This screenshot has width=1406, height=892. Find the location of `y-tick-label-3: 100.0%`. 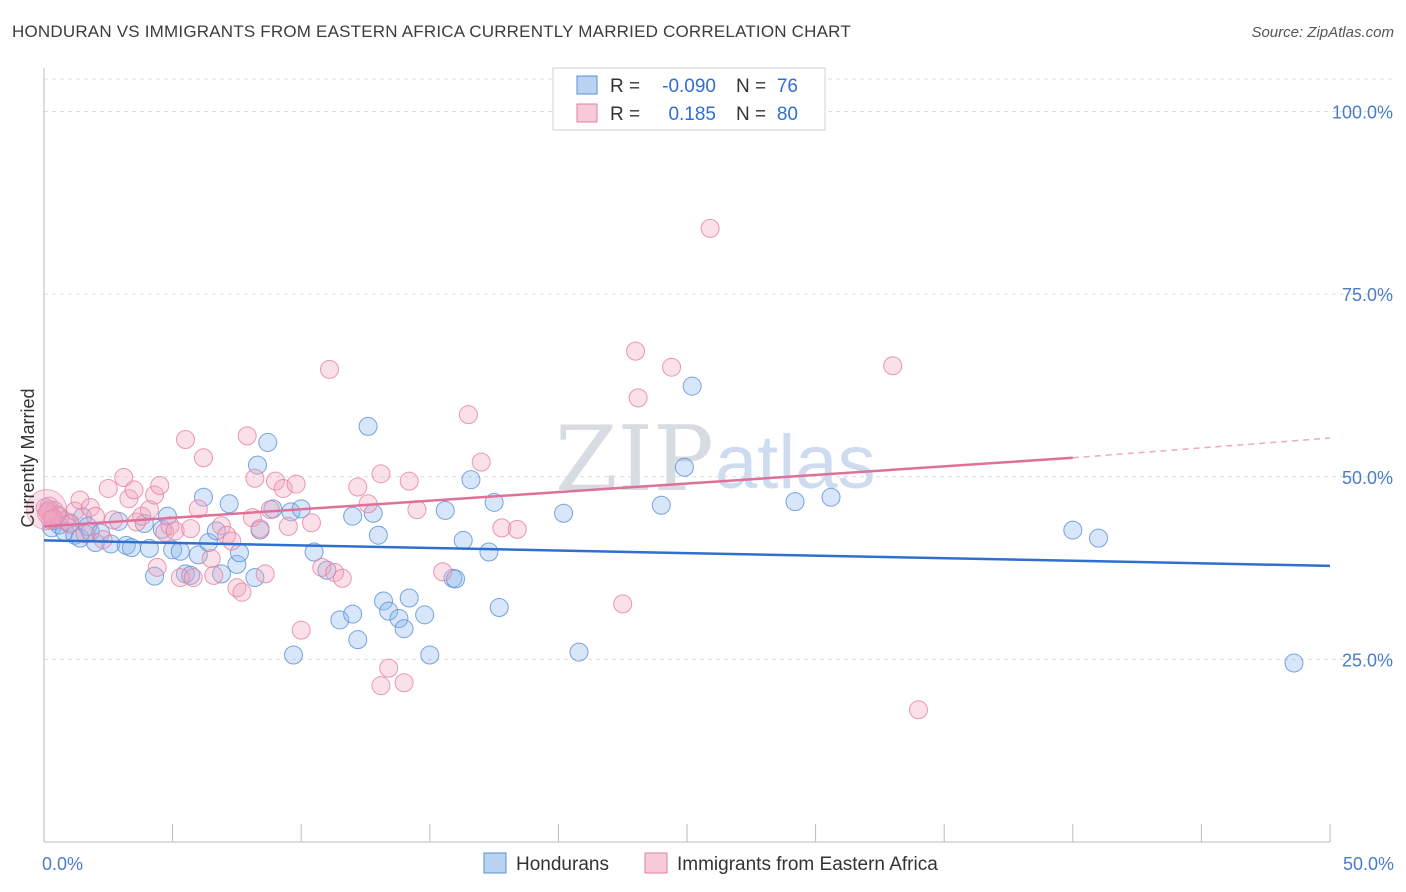

y-tick-label-3: 100.0% is located at coordinates (1362, 113).